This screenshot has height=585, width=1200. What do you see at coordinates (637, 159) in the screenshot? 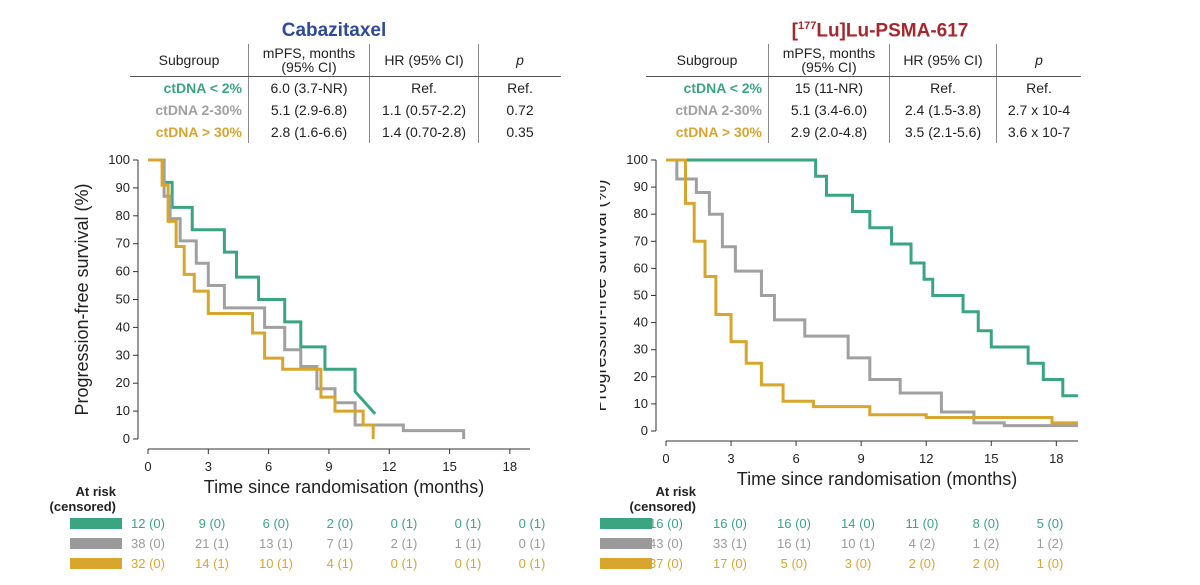
I see `y-tick-label: 100` at bounding box center [637, 159].